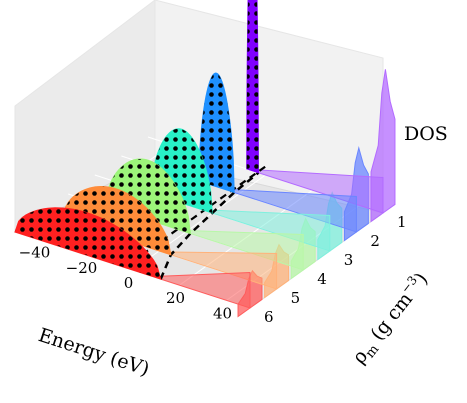  Describe the element at coordinates (269, 317) in the screenshot. I see `y-tick-label-5: 6` at that location.